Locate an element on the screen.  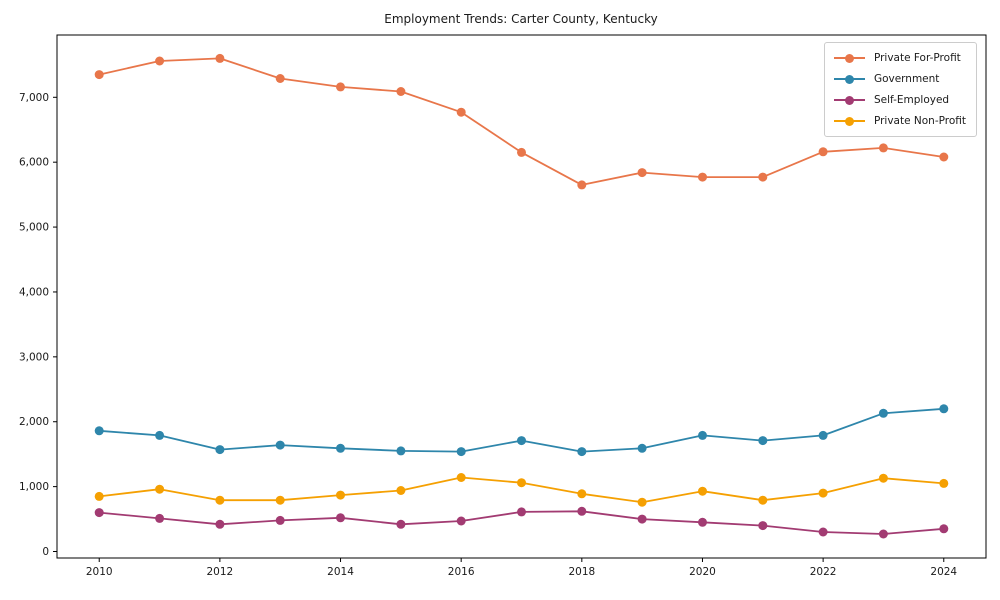
x-tick-label: 2022 is located at coordinates (823, 572).